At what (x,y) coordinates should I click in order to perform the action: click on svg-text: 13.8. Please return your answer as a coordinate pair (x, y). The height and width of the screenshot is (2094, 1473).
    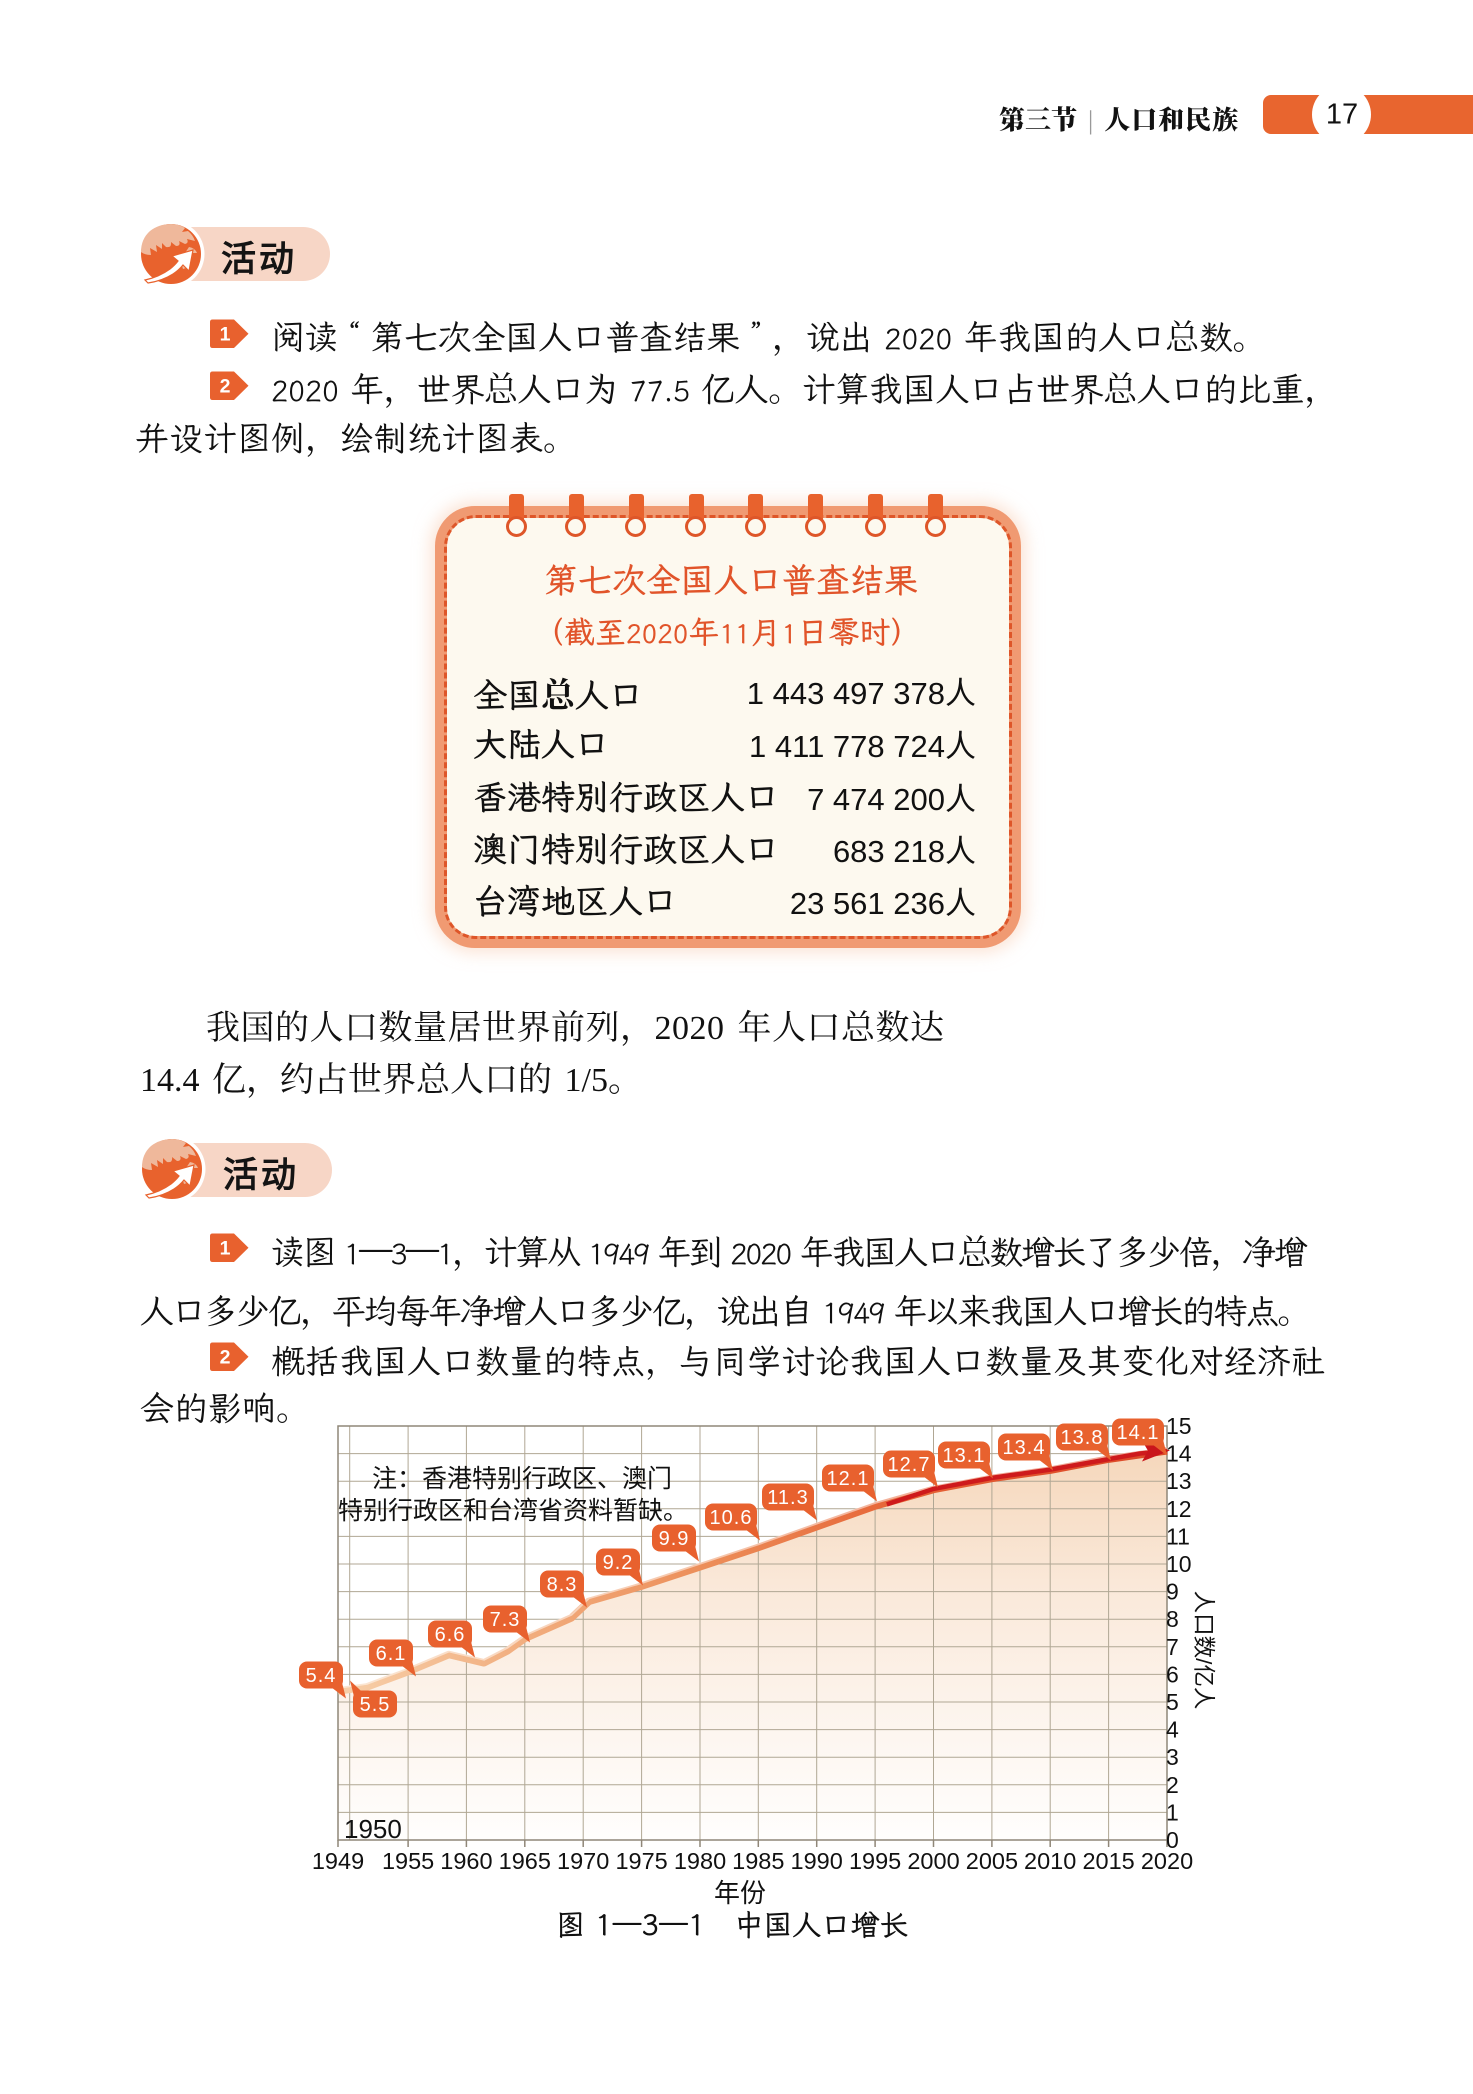
    Looking at the image, I should click on (1082, 1438).